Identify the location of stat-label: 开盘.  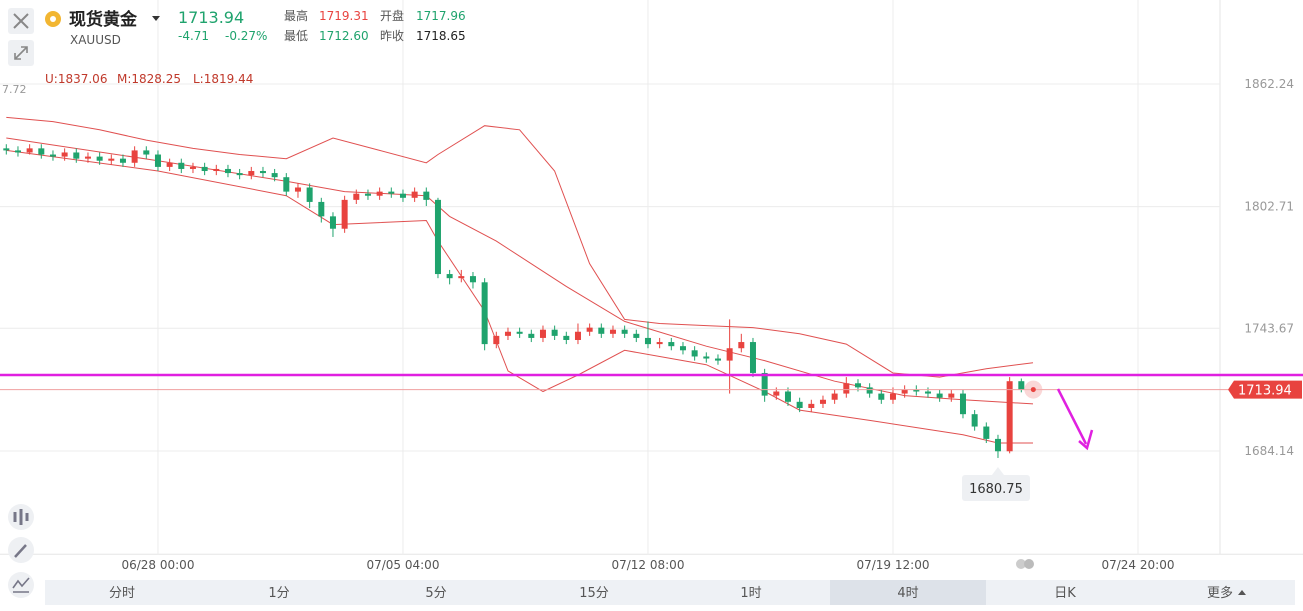
(392, 15).